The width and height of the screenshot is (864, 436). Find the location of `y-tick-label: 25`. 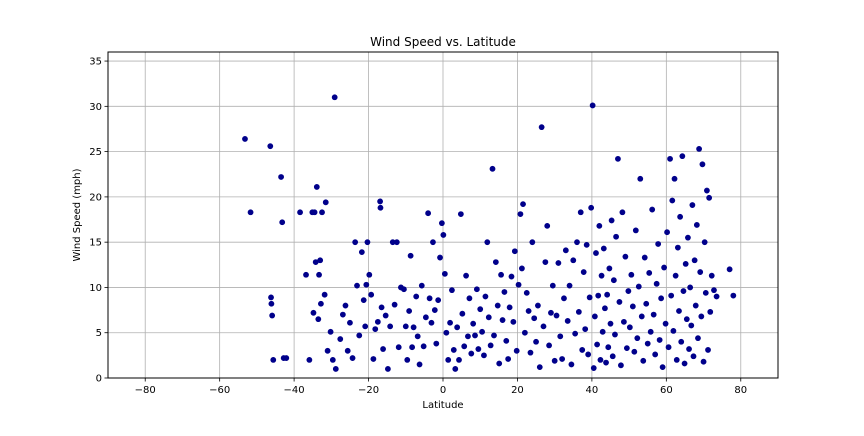

y-tick-label: 25 is located at coordinates (95, 152).